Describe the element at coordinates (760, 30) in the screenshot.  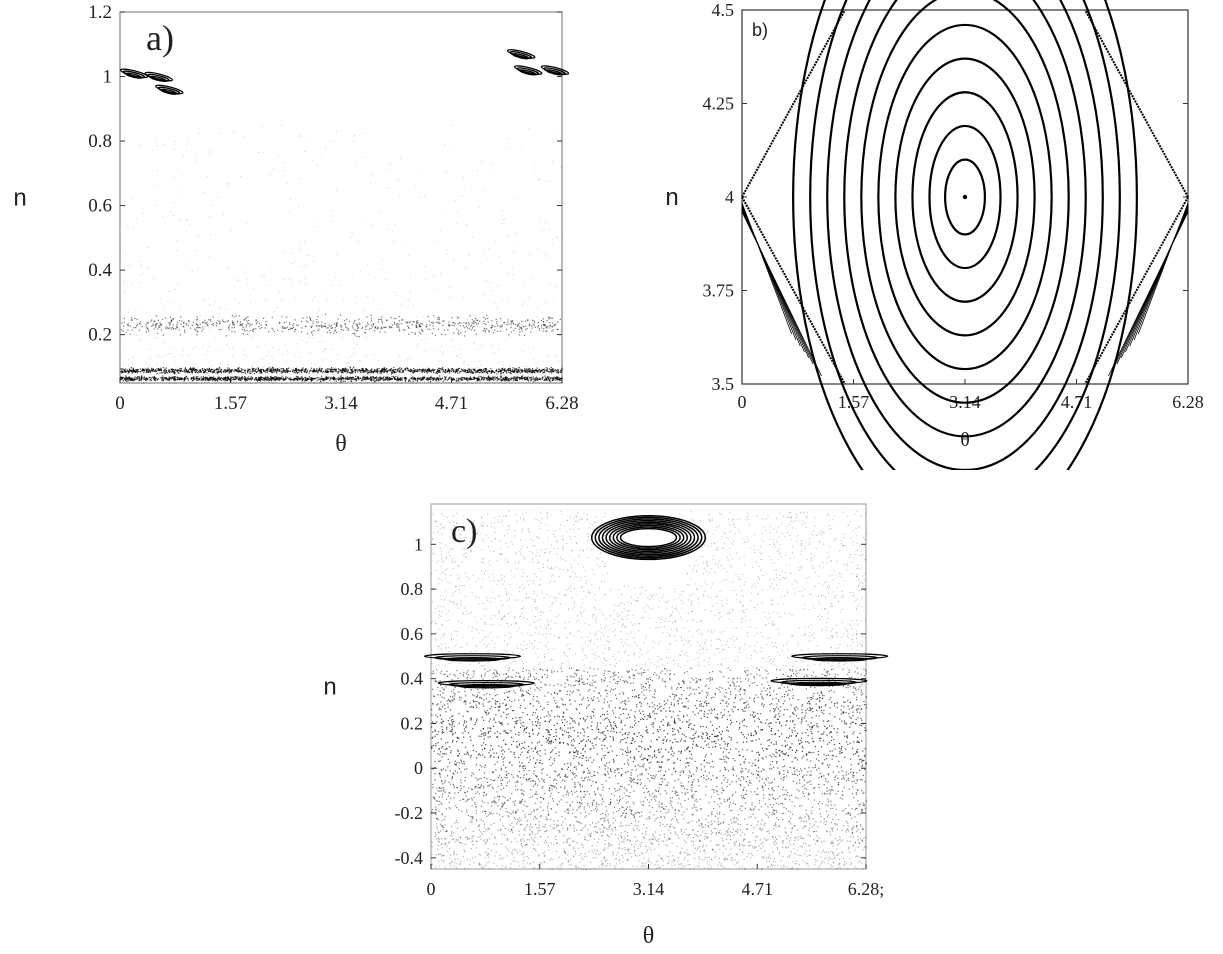
I see `panel-label: b)` at that location.